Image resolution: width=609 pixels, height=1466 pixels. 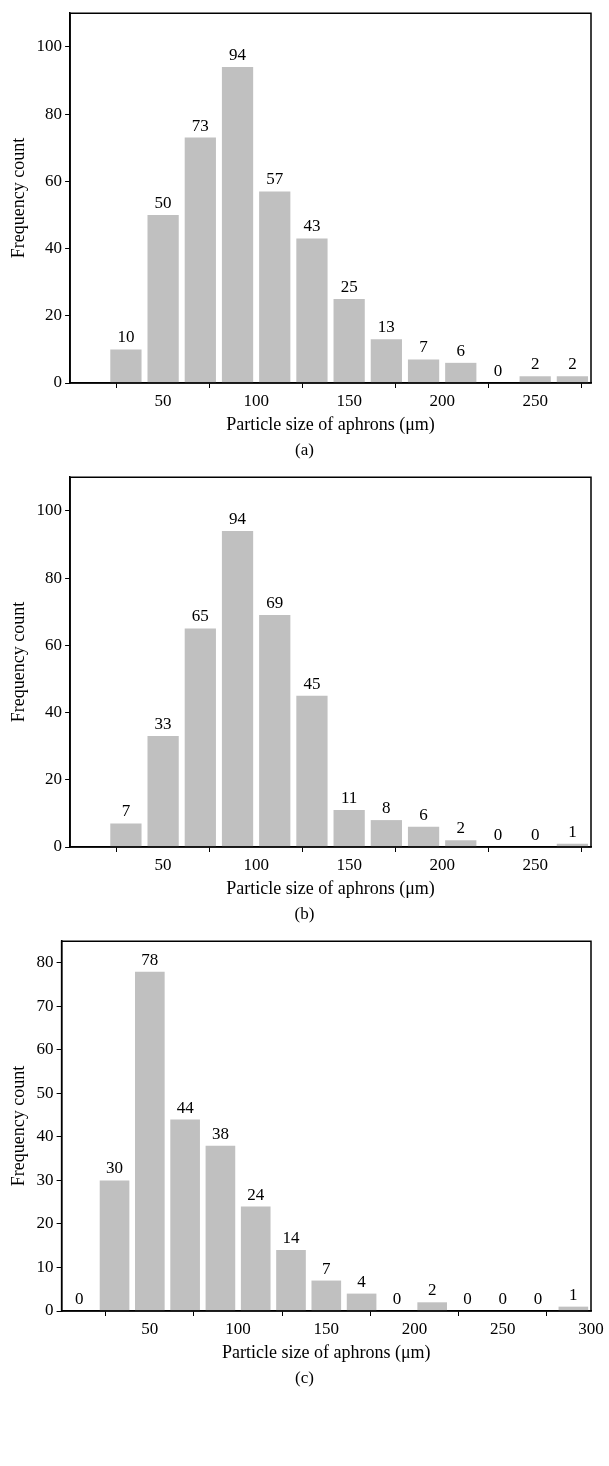 I want to click on data-label: 69, so click(x=275, y=602).